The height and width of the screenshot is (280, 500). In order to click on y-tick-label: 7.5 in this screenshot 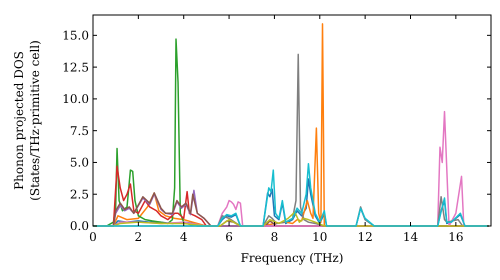, I will do `click(79, 131)`.